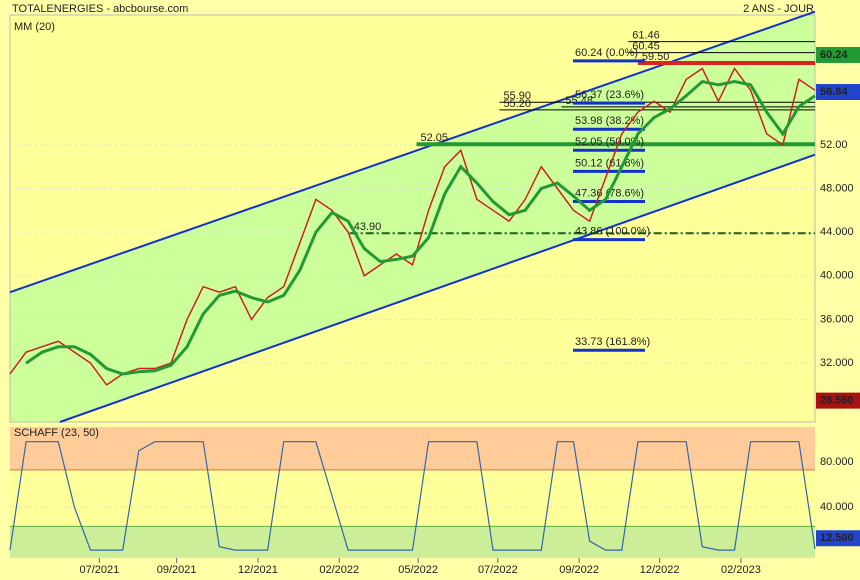 The height and width of the screenshot is (580, 860). What do you see at coordinates (834, 92) in the screenshot?
I see `price-tag-label: 56.84` at bounding box center [834, 92].